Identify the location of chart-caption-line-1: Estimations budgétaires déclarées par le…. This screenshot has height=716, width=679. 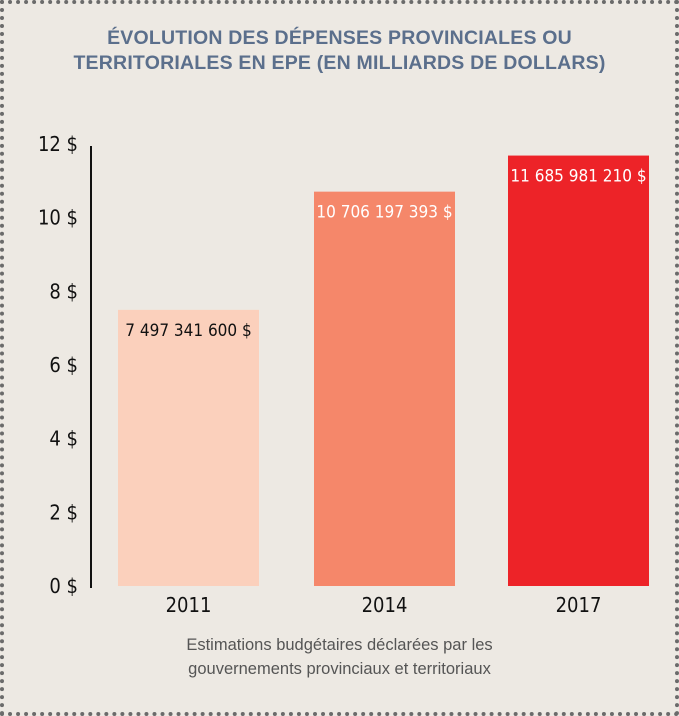
(339, 645).